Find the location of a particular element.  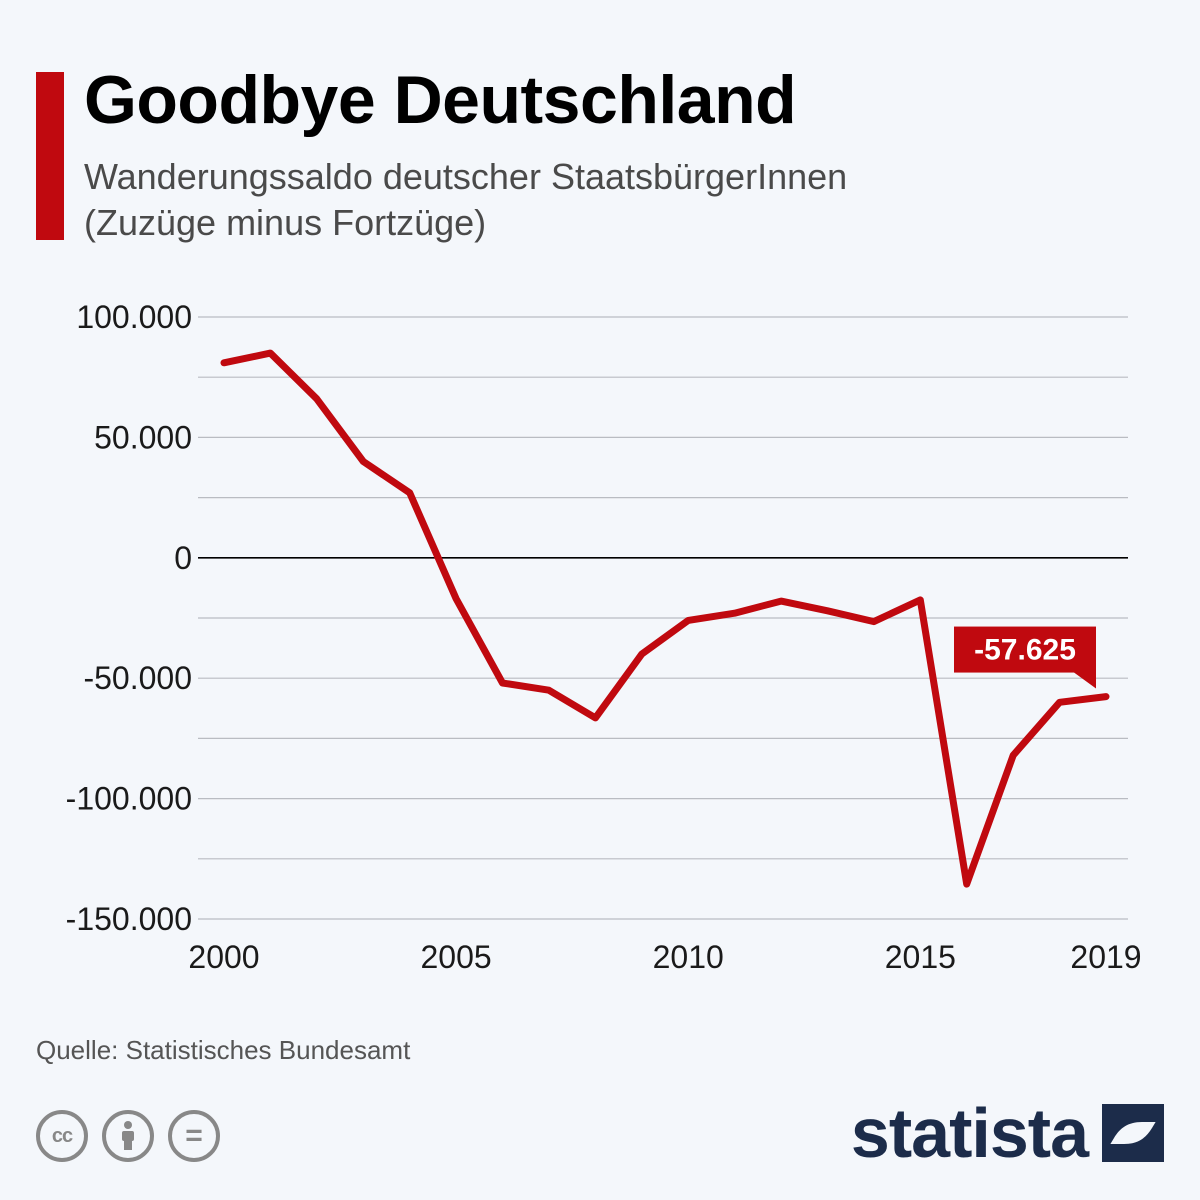

y-tick-label: -100.000 is located at coordinates (129, 799).